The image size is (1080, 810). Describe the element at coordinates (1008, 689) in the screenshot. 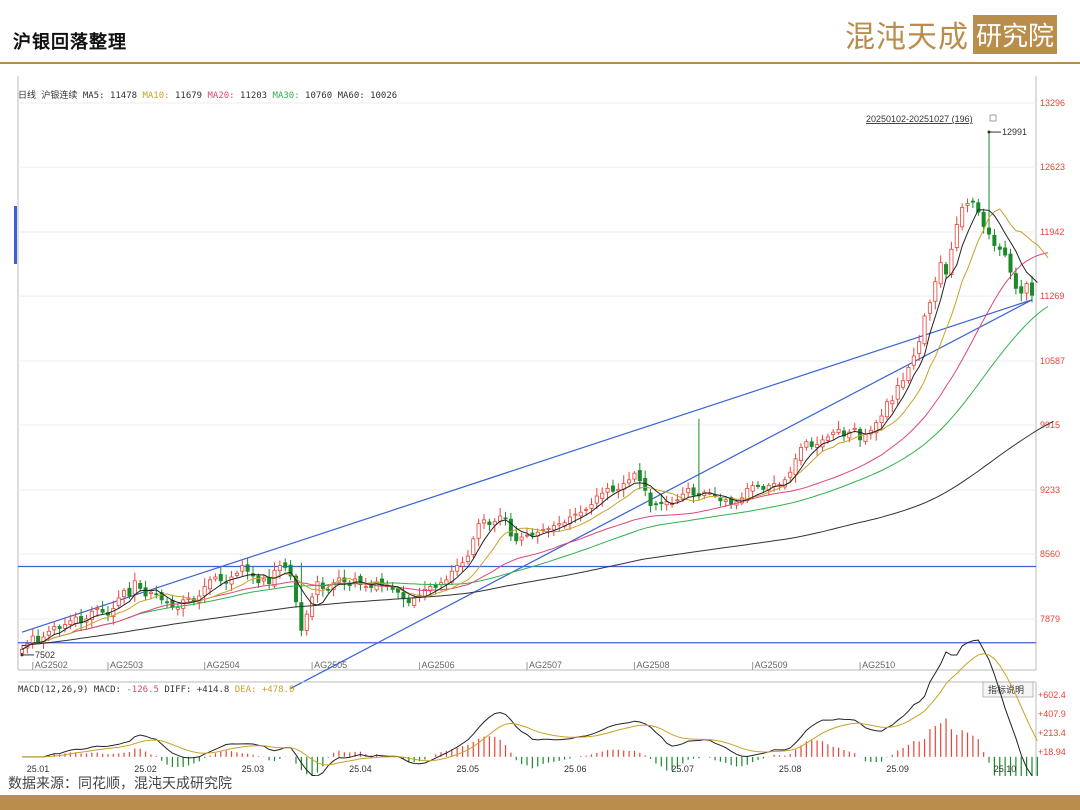

I see `indicator-help-button: 指标说明` at that location.